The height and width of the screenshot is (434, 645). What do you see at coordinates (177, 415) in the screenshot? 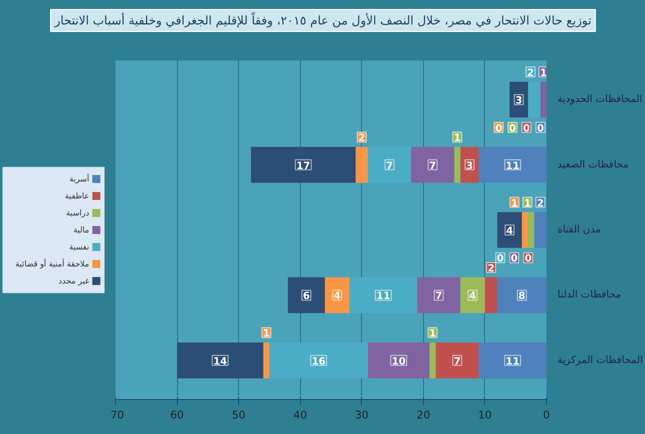
I see `x-tick-label: 60` at bounding box center [177, 415].